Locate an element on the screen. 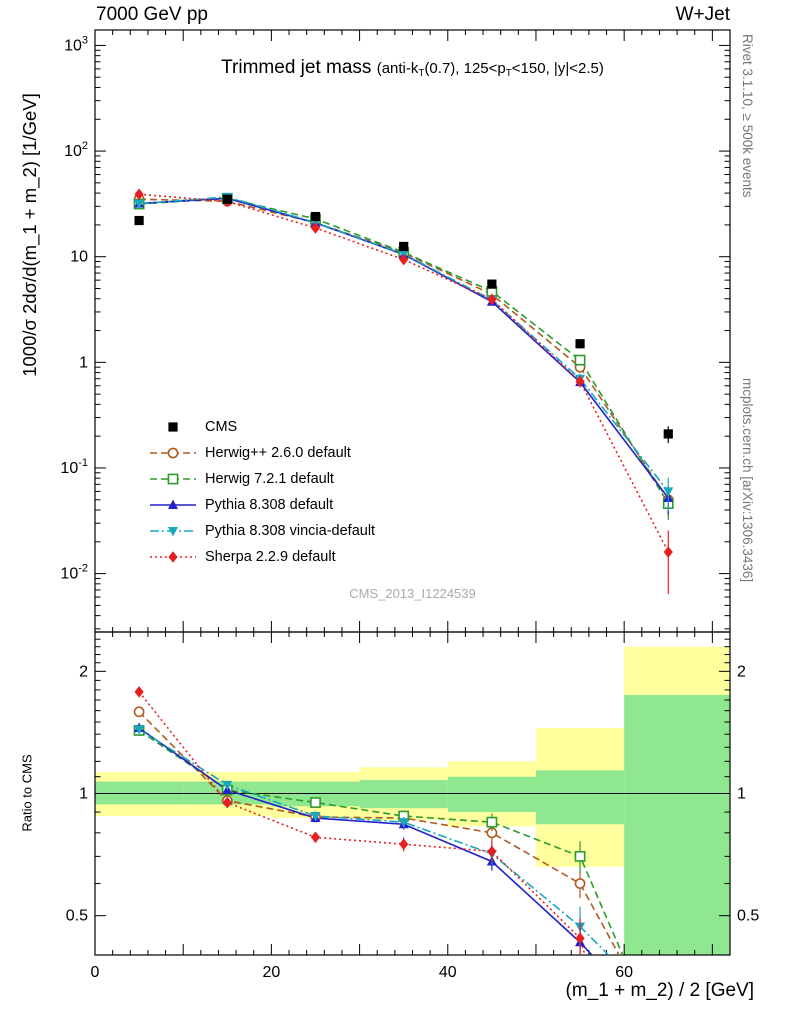 The height and width of the screenshot is (1024, 786). legend-label-cms: CMS is located at coordinates (221, 427).